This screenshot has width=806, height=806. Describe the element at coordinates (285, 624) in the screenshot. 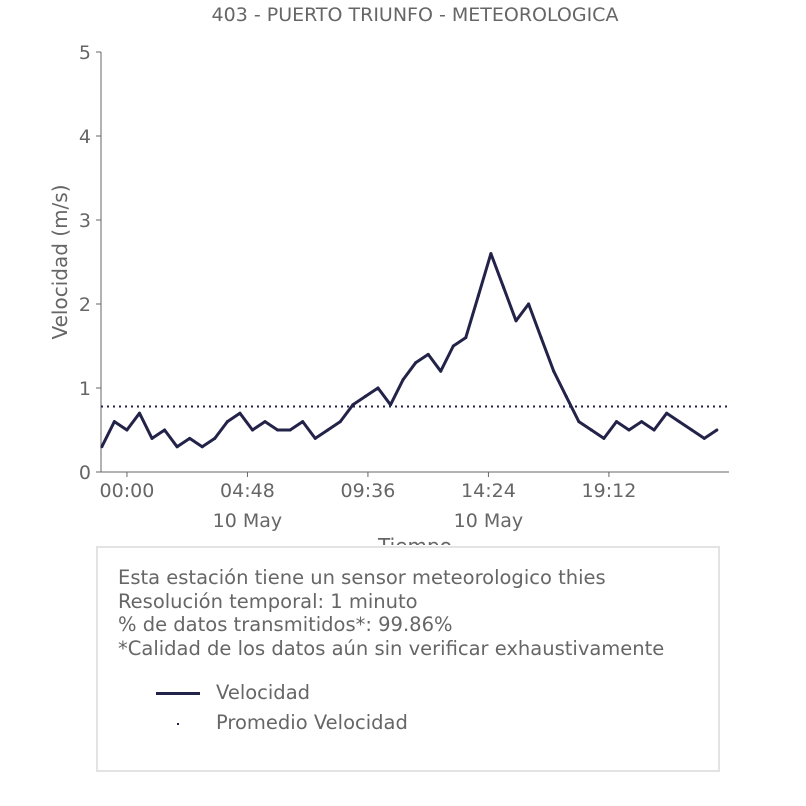

I see `info-transmitted: % de datos transmitidos*: 99.86%` at that location.